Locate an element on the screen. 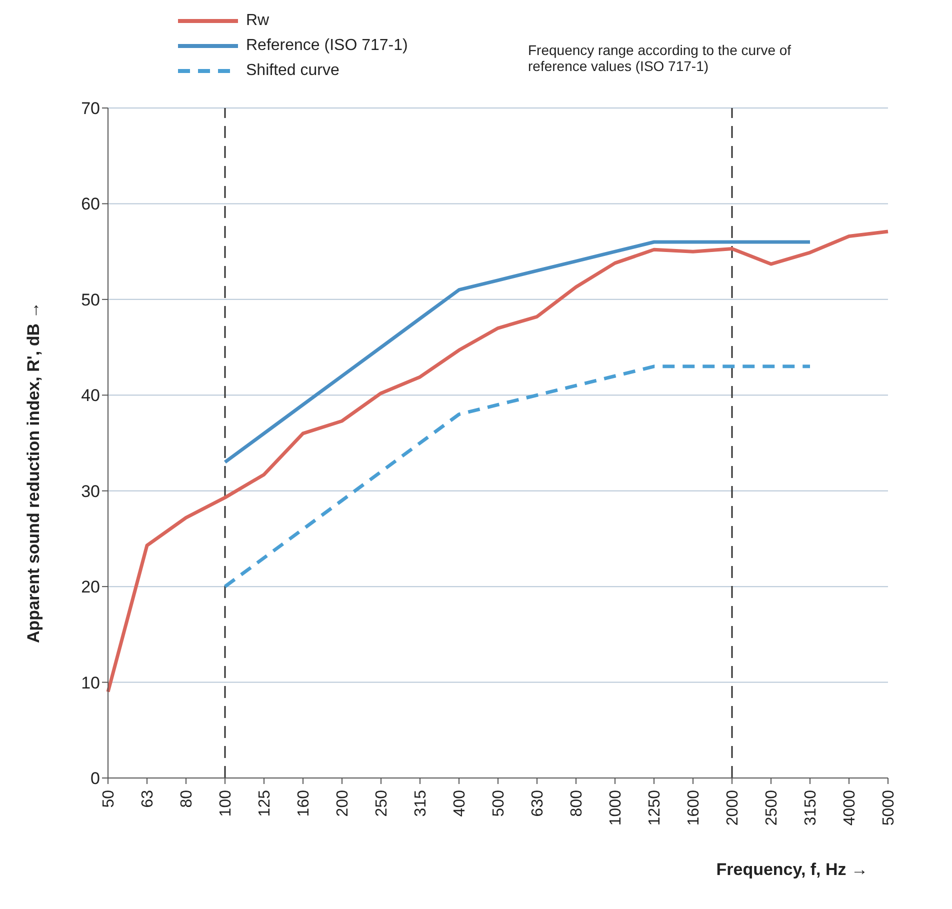 The width and height of the screenshot is (952, 909). x-tick-label: 2500 is located at coordinates (771, 808).